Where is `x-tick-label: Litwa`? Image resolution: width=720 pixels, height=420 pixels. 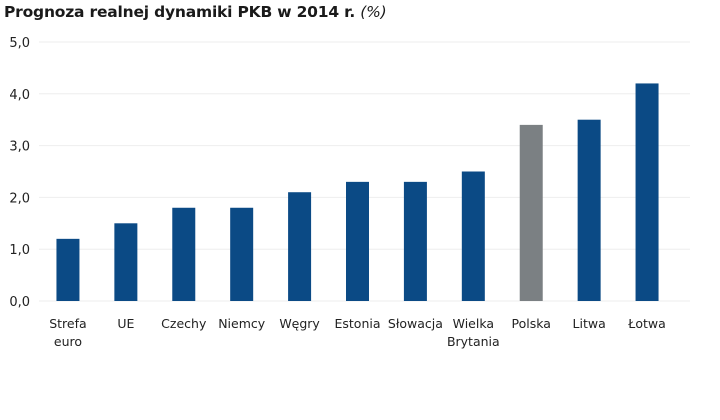
x-tick-label: Litwa is located at coordinates (589, 323).